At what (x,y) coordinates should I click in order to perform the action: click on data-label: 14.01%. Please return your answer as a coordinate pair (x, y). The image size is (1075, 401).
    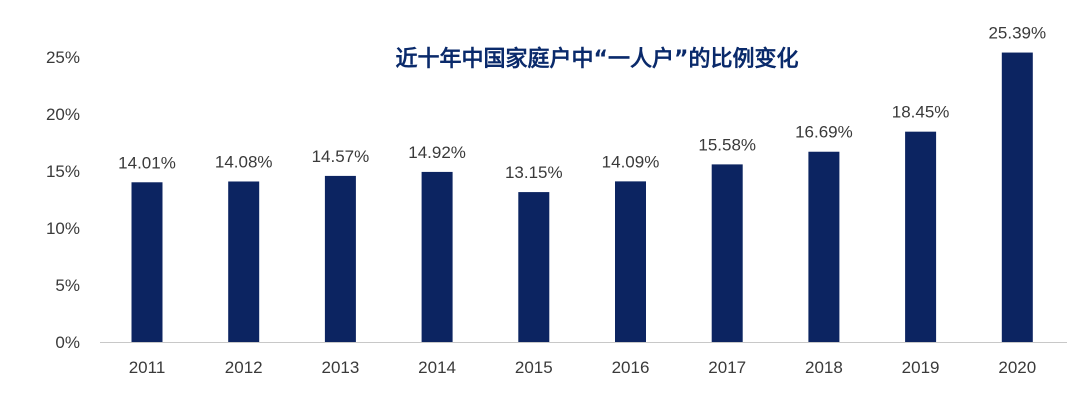
    Looking at the image, I should click on (147, 162).